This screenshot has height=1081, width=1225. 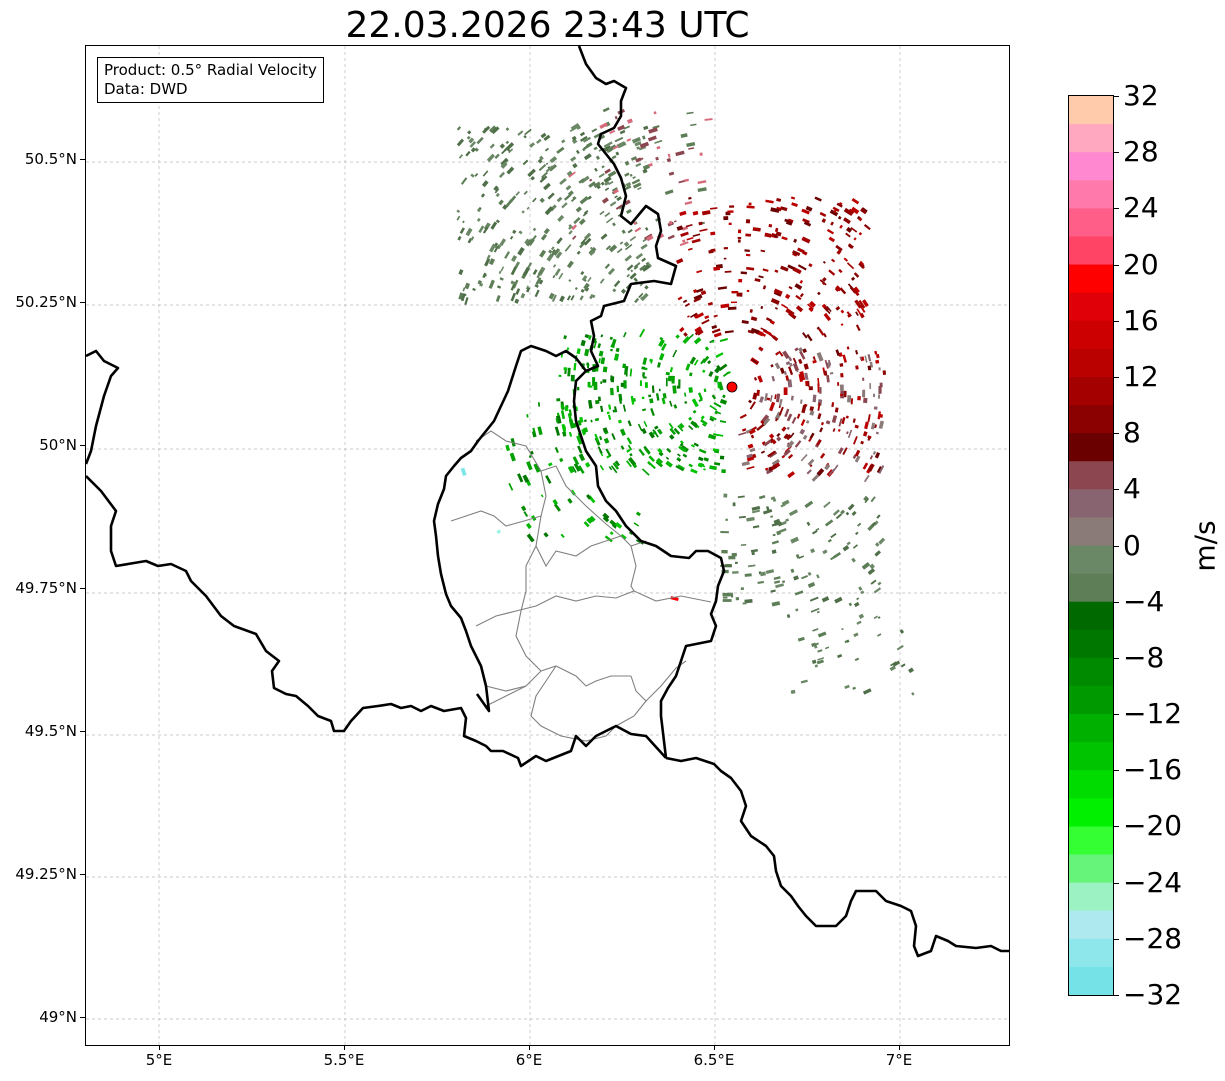 I want to click on colorbar-tick-label: −28, so click(x=1153, y=938).